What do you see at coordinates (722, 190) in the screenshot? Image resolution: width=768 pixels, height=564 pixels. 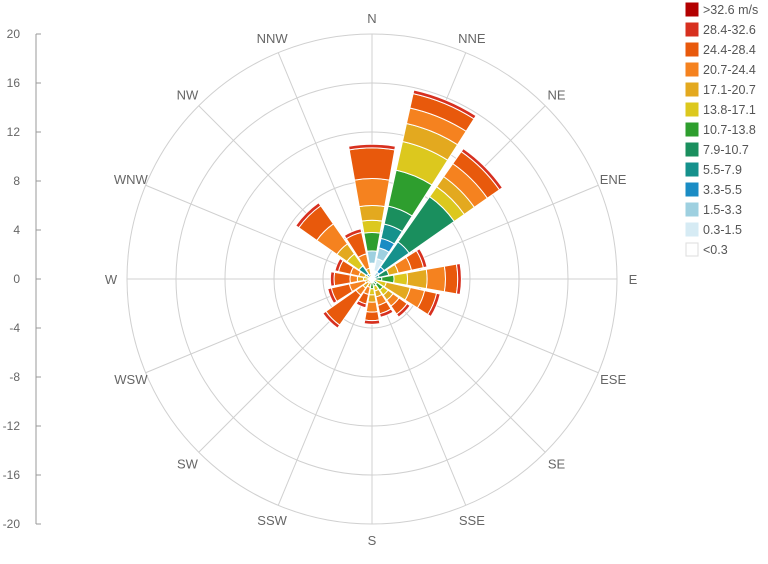 I see `legend-label: 3.3-5.5` at bounding box center [722, 190].